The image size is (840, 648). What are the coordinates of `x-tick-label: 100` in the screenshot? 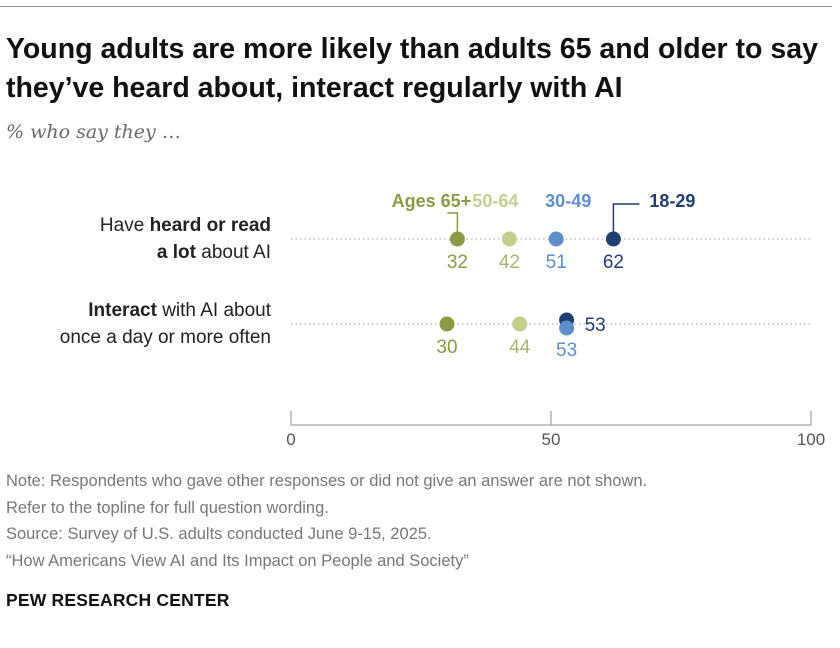 It's located at (811, 439).